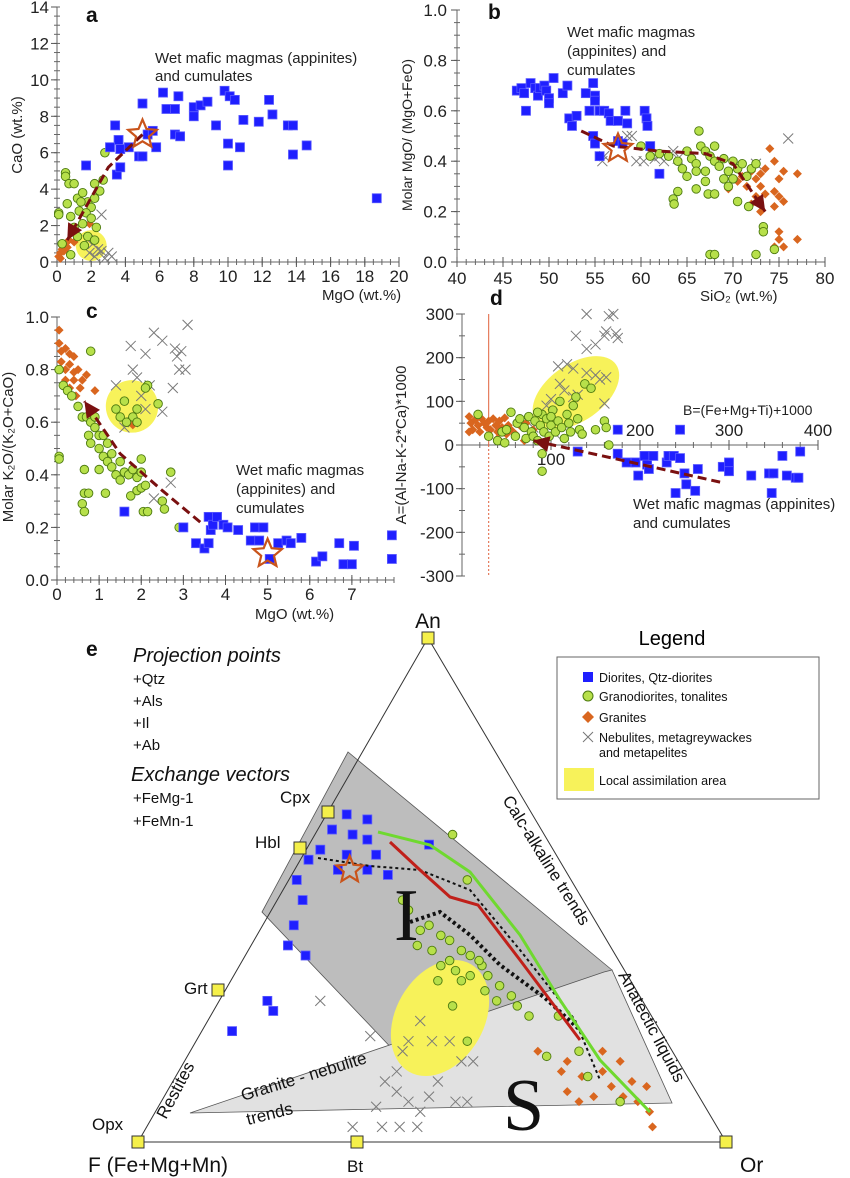 Image resolution: width=850 pixels, height=1178 pixels. What do you see at coordinates (641, 278) in the screenshot?
I see `b-x-tick-label: 60` at bounding box center [641, 278].